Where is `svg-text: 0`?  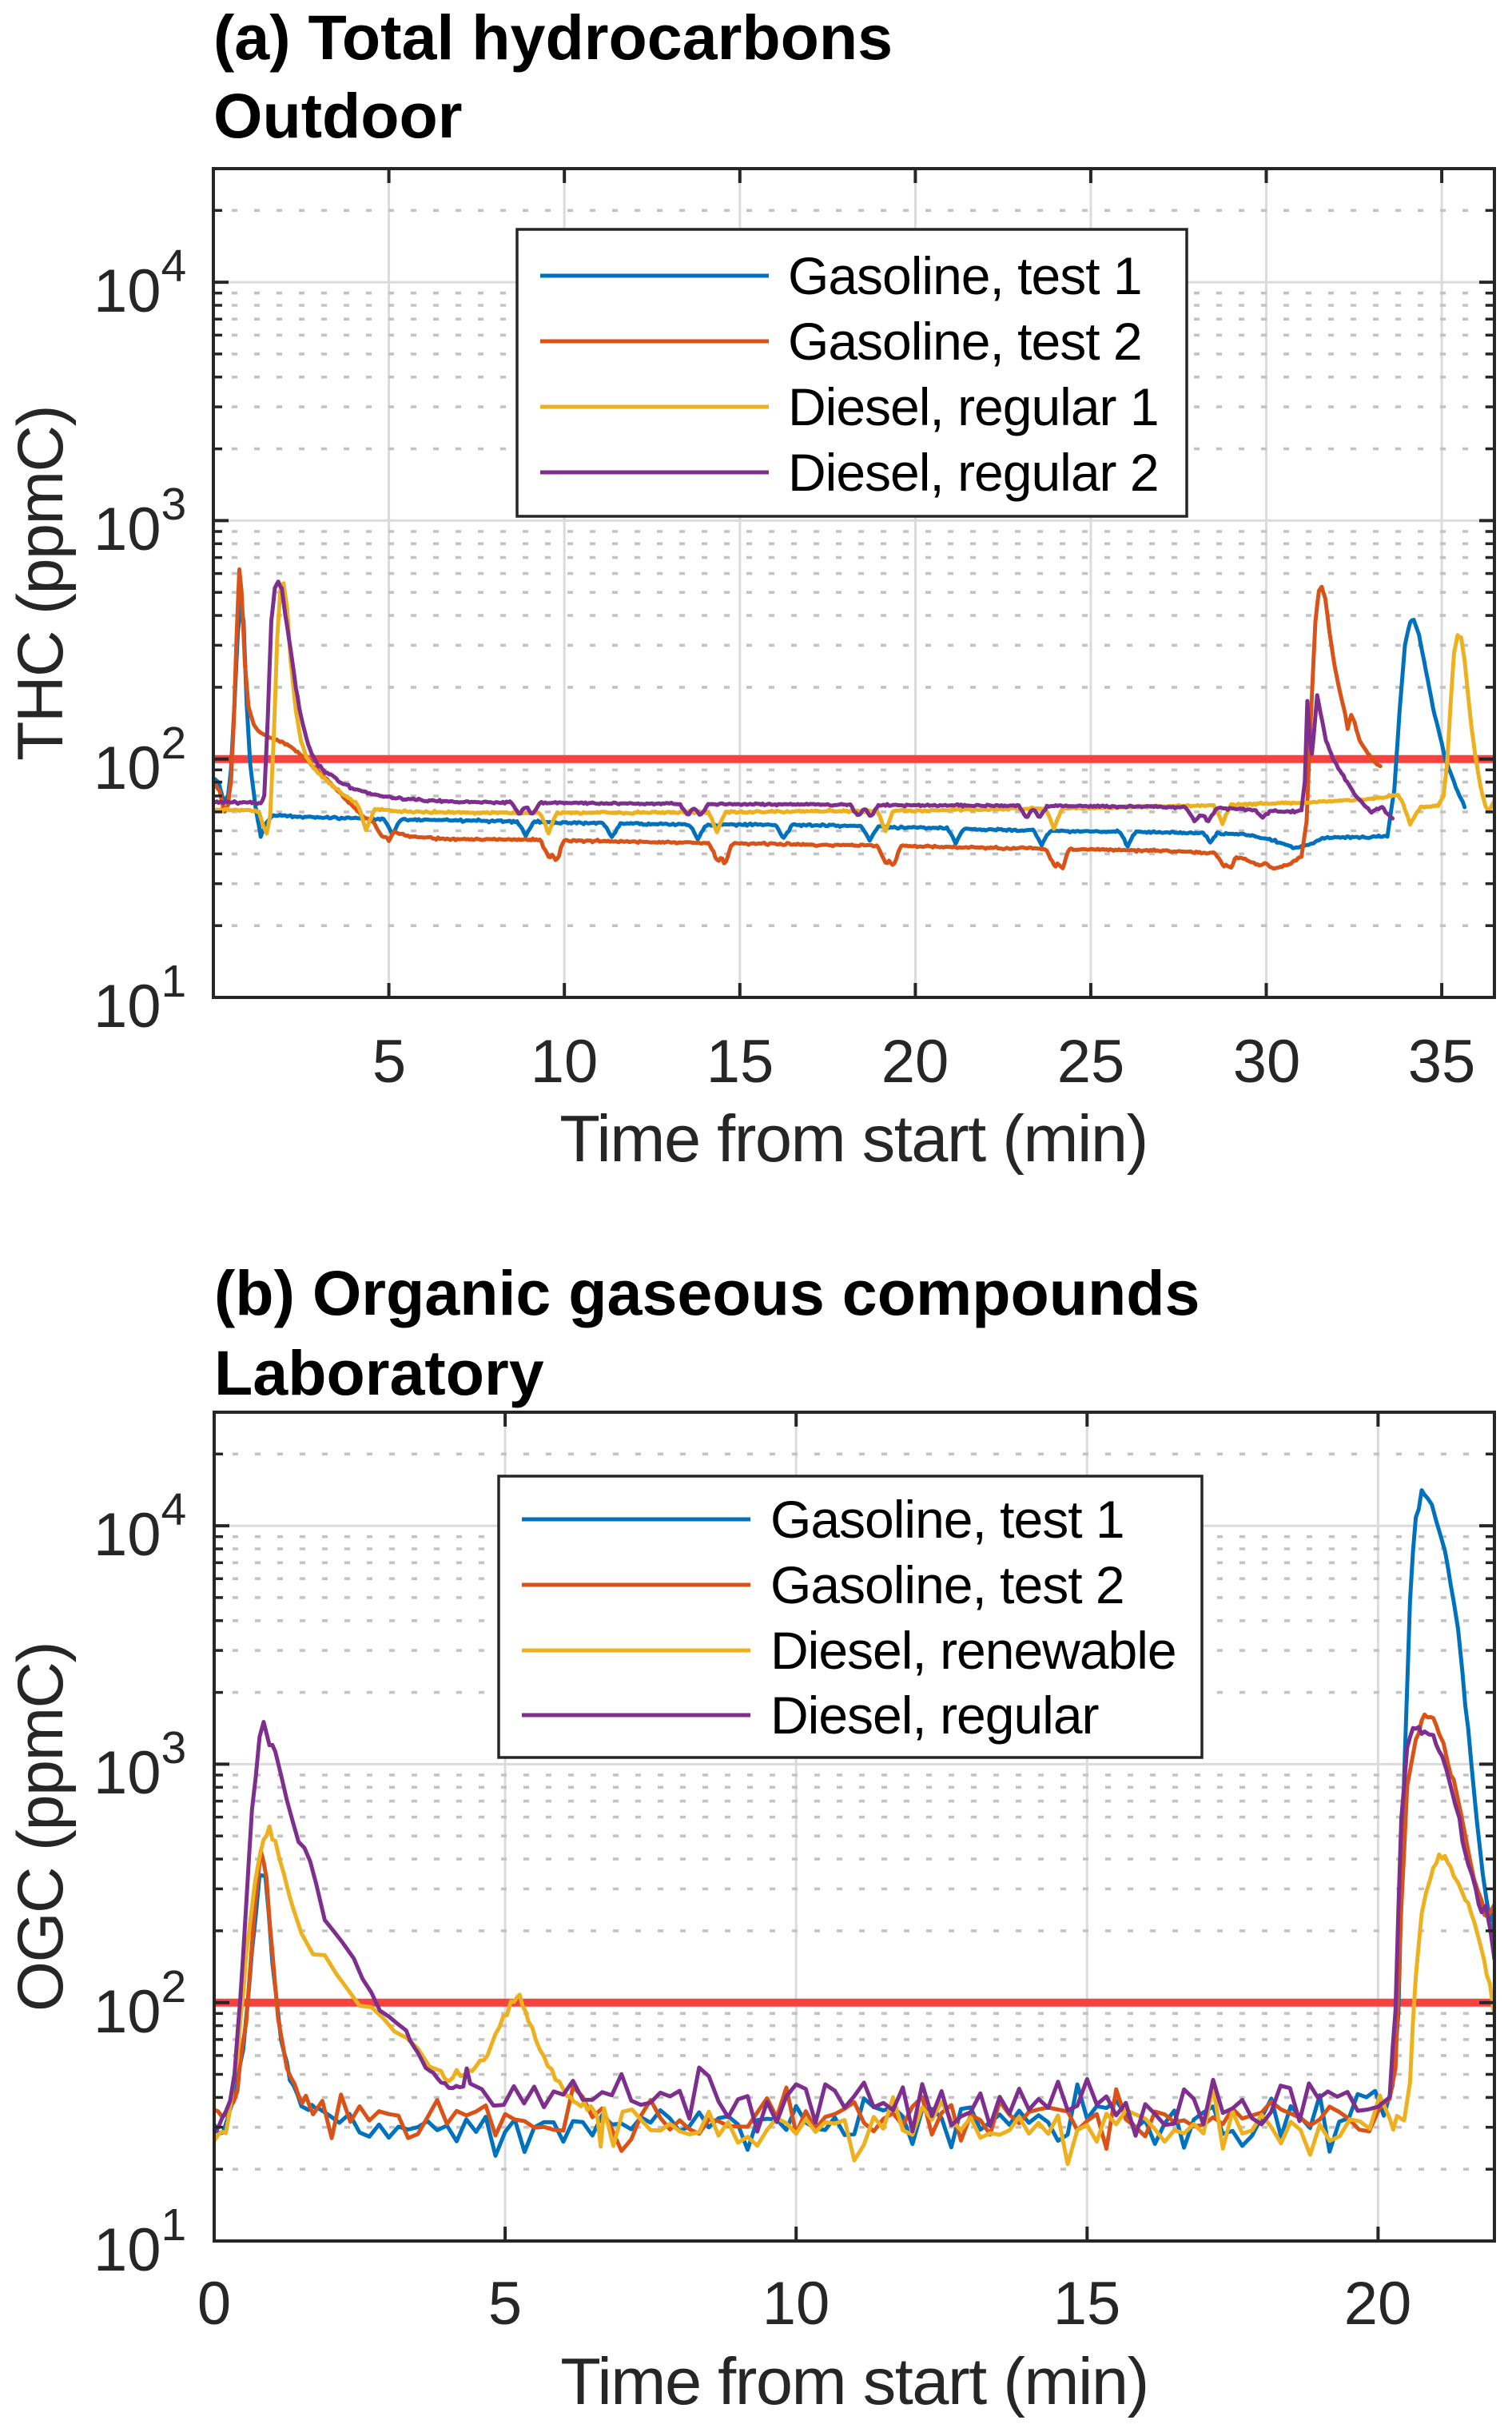 svg-text: 0 is located at coordinates (214, 2304).